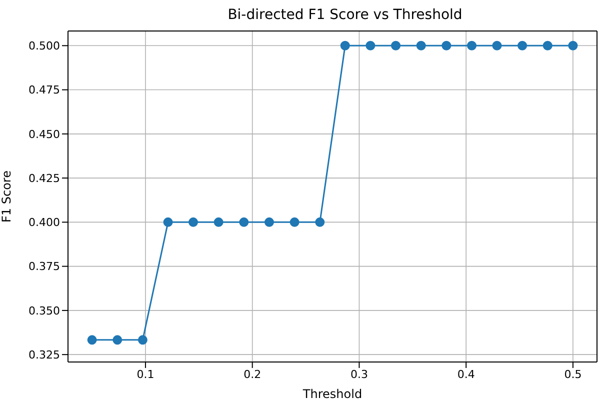  What do you see at coordinates (573, 374) in the screenshot?
I see `x-tick-label: 0.5` at bounding box center [573, 374].